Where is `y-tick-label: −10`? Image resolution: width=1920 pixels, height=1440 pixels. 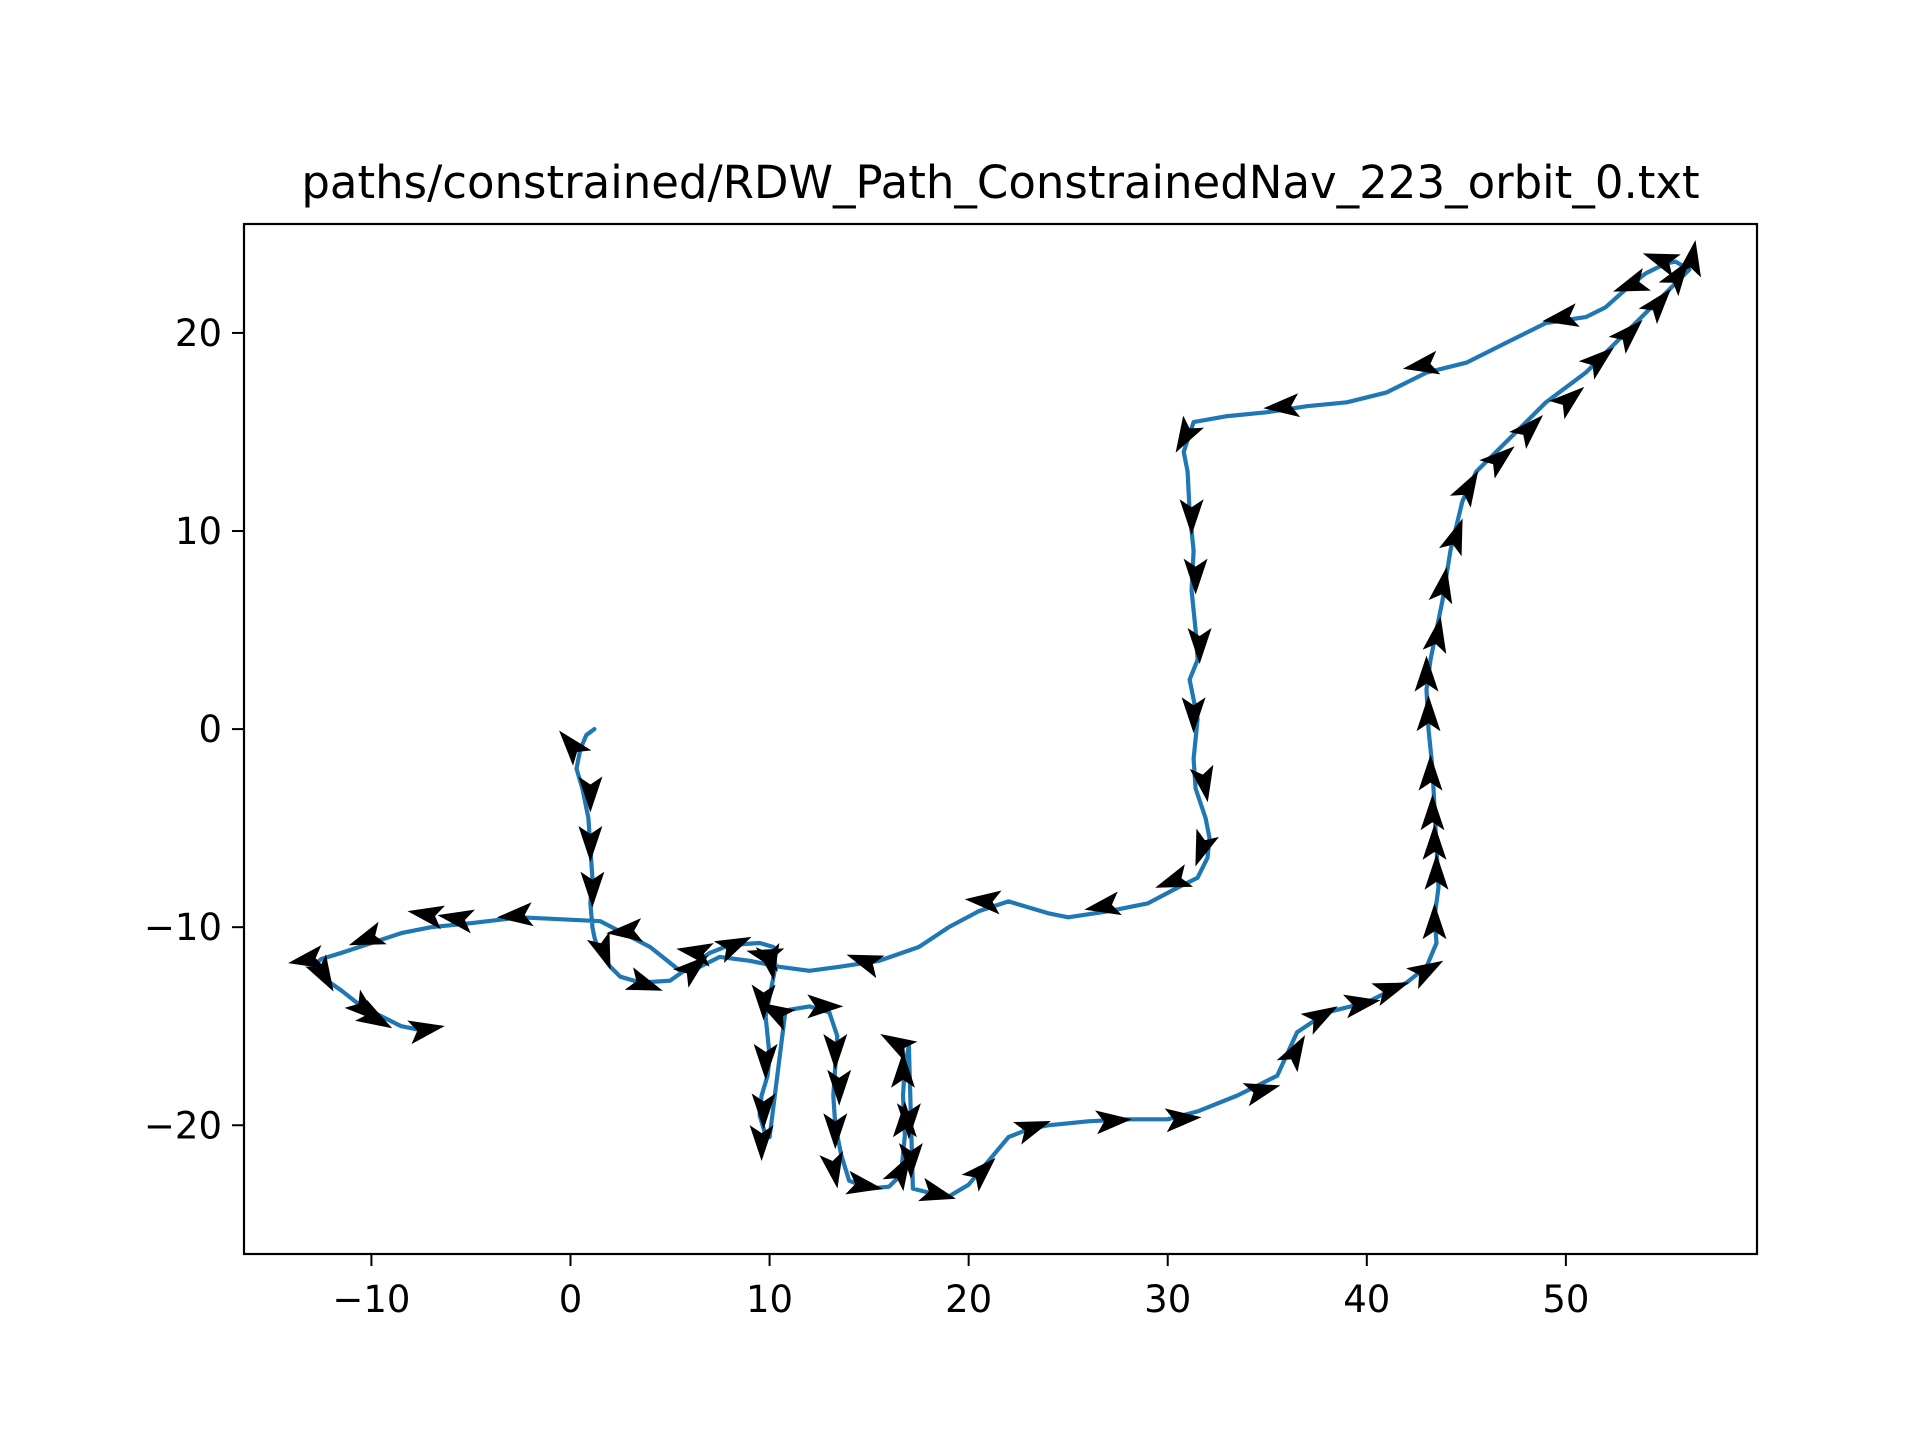
y-tick-label: −10 is located at coordinates (183, 927).